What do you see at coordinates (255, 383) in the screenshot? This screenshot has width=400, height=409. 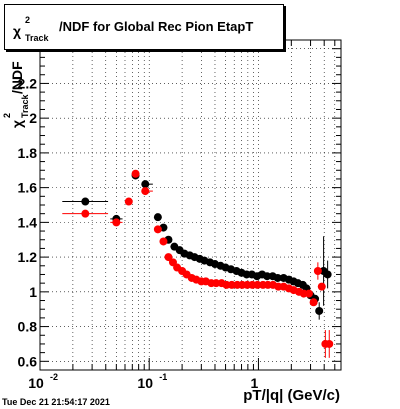 I see `x-tick-label: 1` at bounding box center [255, 383].